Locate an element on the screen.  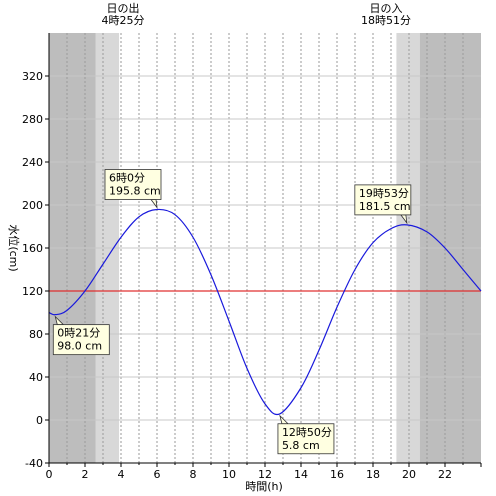
annotation-level: 98.0 cm is located at coordinates (79, 346).